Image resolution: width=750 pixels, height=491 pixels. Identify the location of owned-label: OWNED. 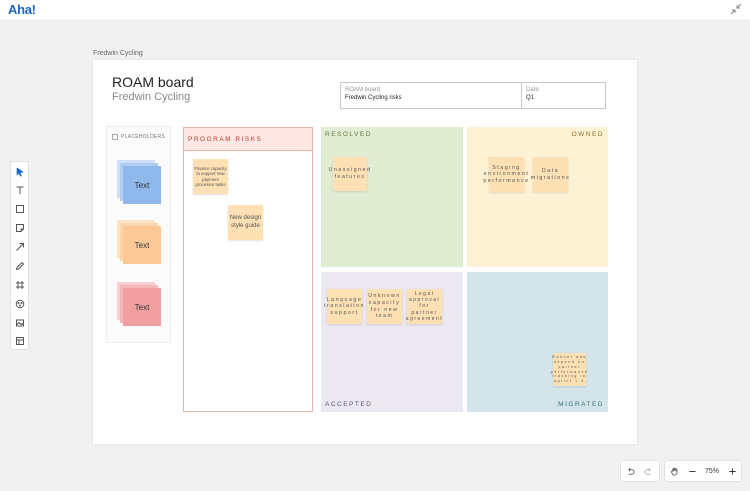
(587, 134).